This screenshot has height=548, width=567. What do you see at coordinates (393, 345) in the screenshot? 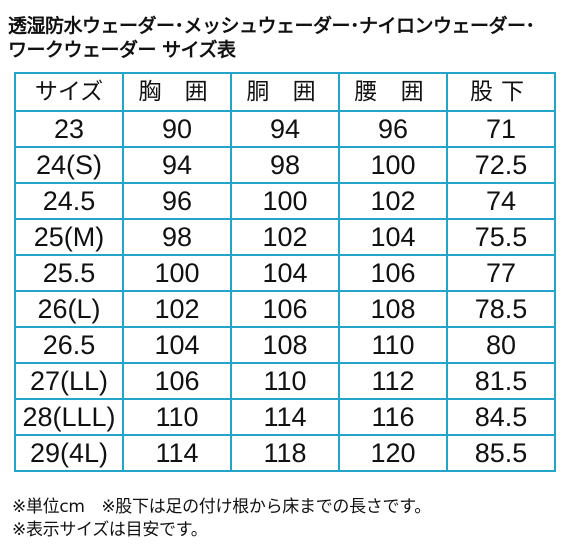
I see `cell-hip: 110` at bounding box center [393, 345].